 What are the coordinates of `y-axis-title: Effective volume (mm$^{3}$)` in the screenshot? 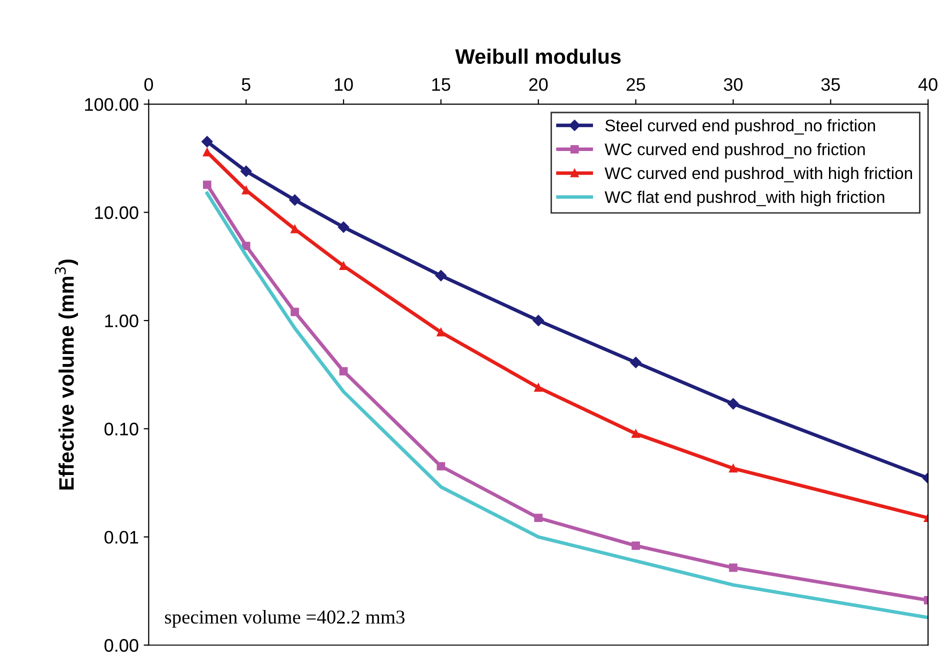 It's located at (66, 375).